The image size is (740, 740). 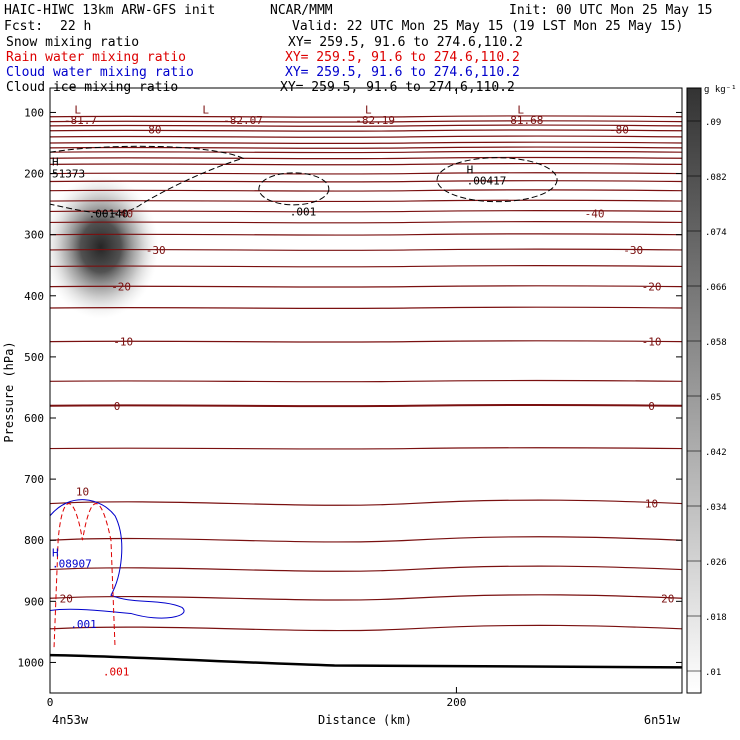 What do you see at coordinates (100, 72) in the screenshot?
I see `field-name-cloud-water: Cloud water mixing ratio` at bounding box center [100, 72].